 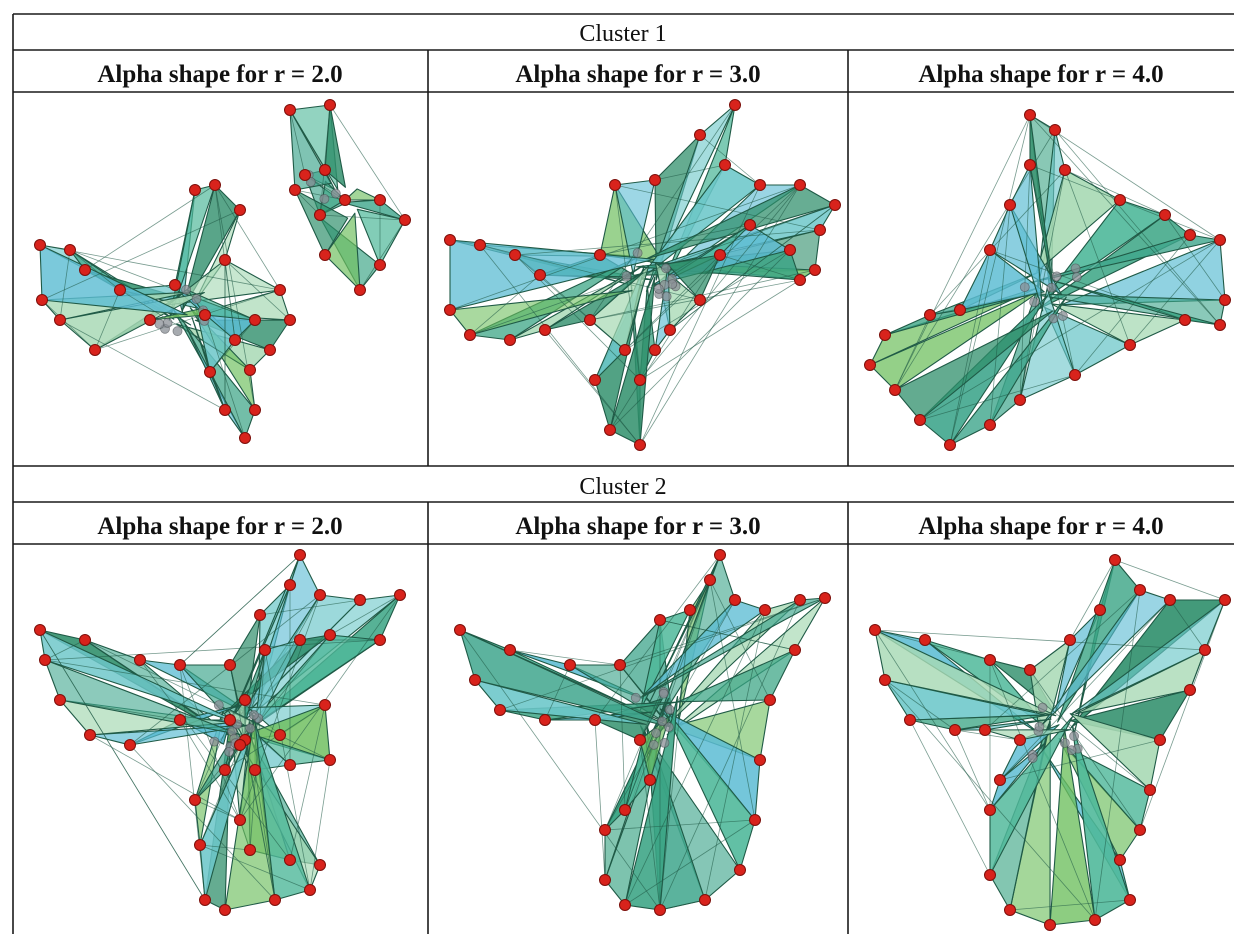 What do you see at coordinates (219, 74) in the screenshot?
I see `cluster-1-panel-1-label: Alpha shape for r = 2.0` at bounding box center [219, 74].